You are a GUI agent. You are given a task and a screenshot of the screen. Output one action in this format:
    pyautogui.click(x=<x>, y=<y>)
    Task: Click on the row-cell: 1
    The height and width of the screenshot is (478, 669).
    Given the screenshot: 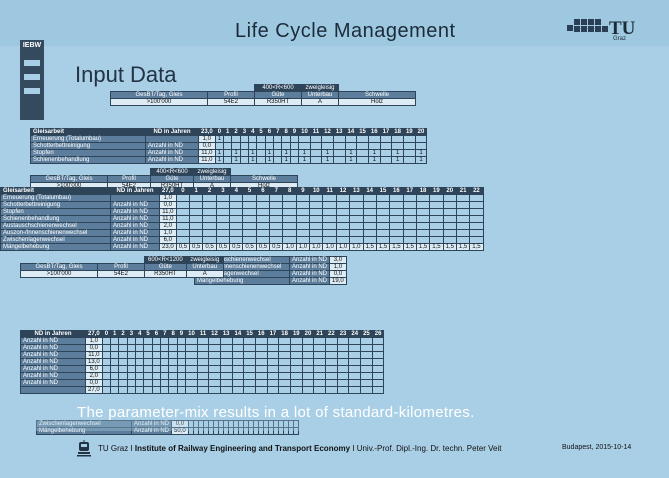 What is the action you would take?
    pyautogui.click(x=286, y=153)
    